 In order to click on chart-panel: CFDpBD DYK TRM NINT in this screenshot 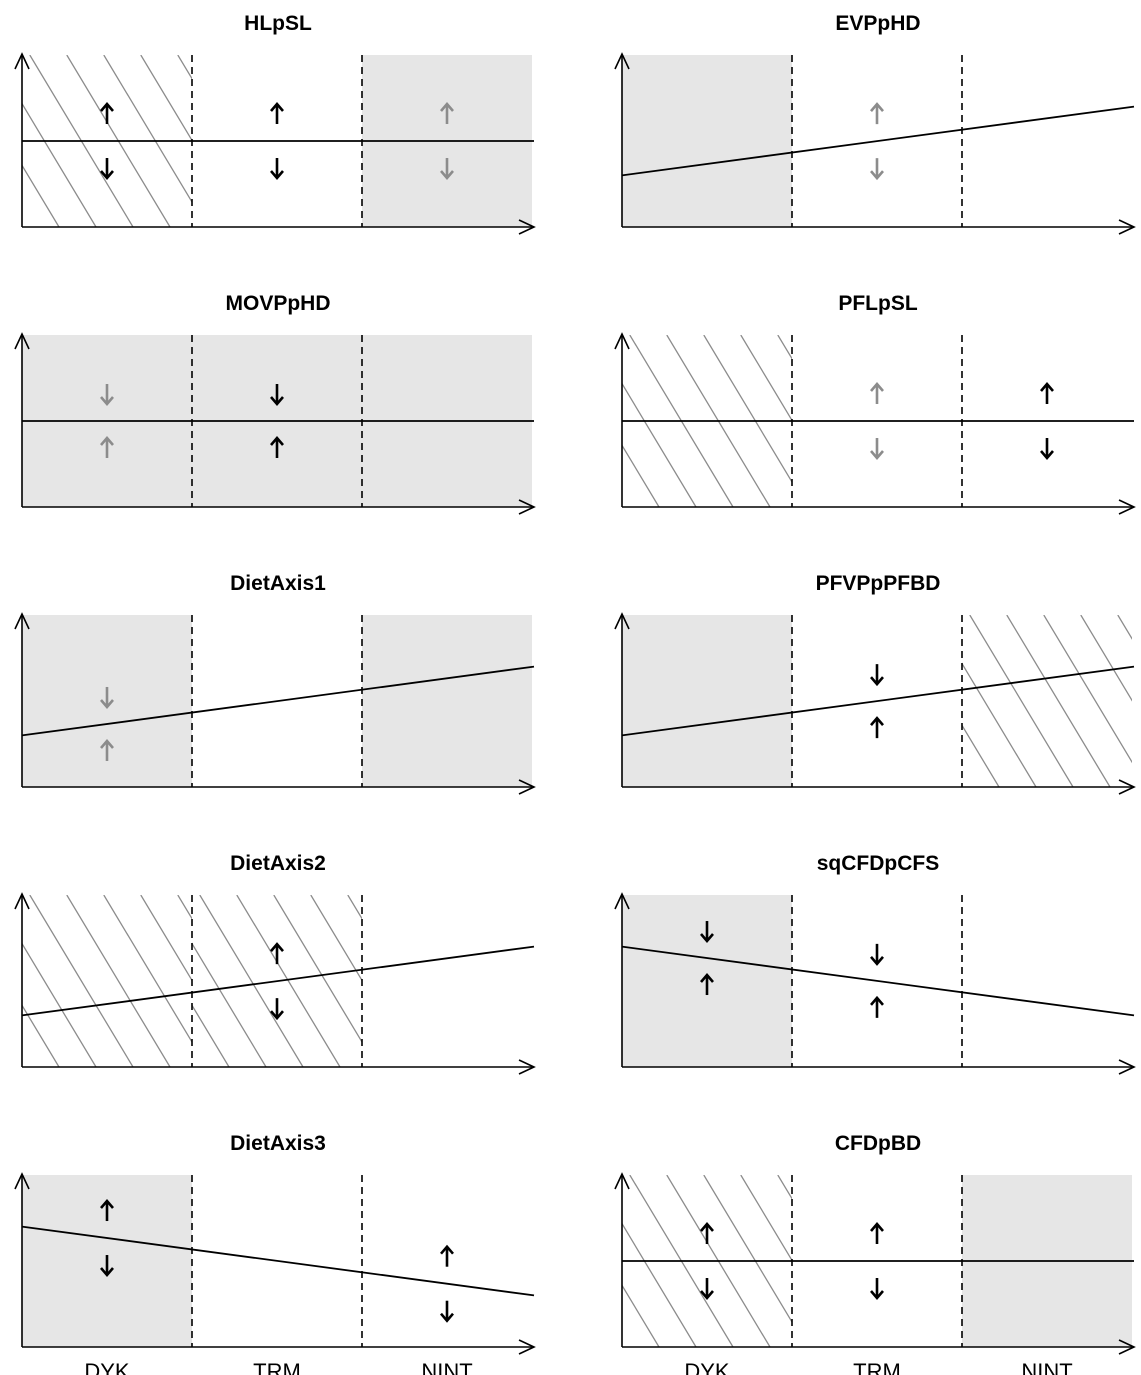, I will do `click(875, 1253)`.